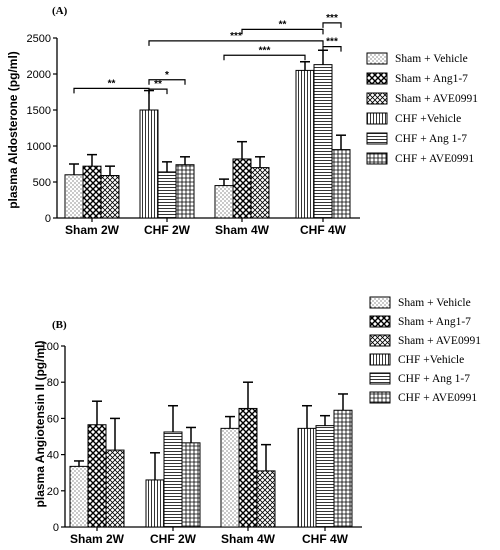 This screenshot has width=500, height=550. I want to click on y-axis-label: plasma Angiotensin II (pg/ml), so click(40, 424).